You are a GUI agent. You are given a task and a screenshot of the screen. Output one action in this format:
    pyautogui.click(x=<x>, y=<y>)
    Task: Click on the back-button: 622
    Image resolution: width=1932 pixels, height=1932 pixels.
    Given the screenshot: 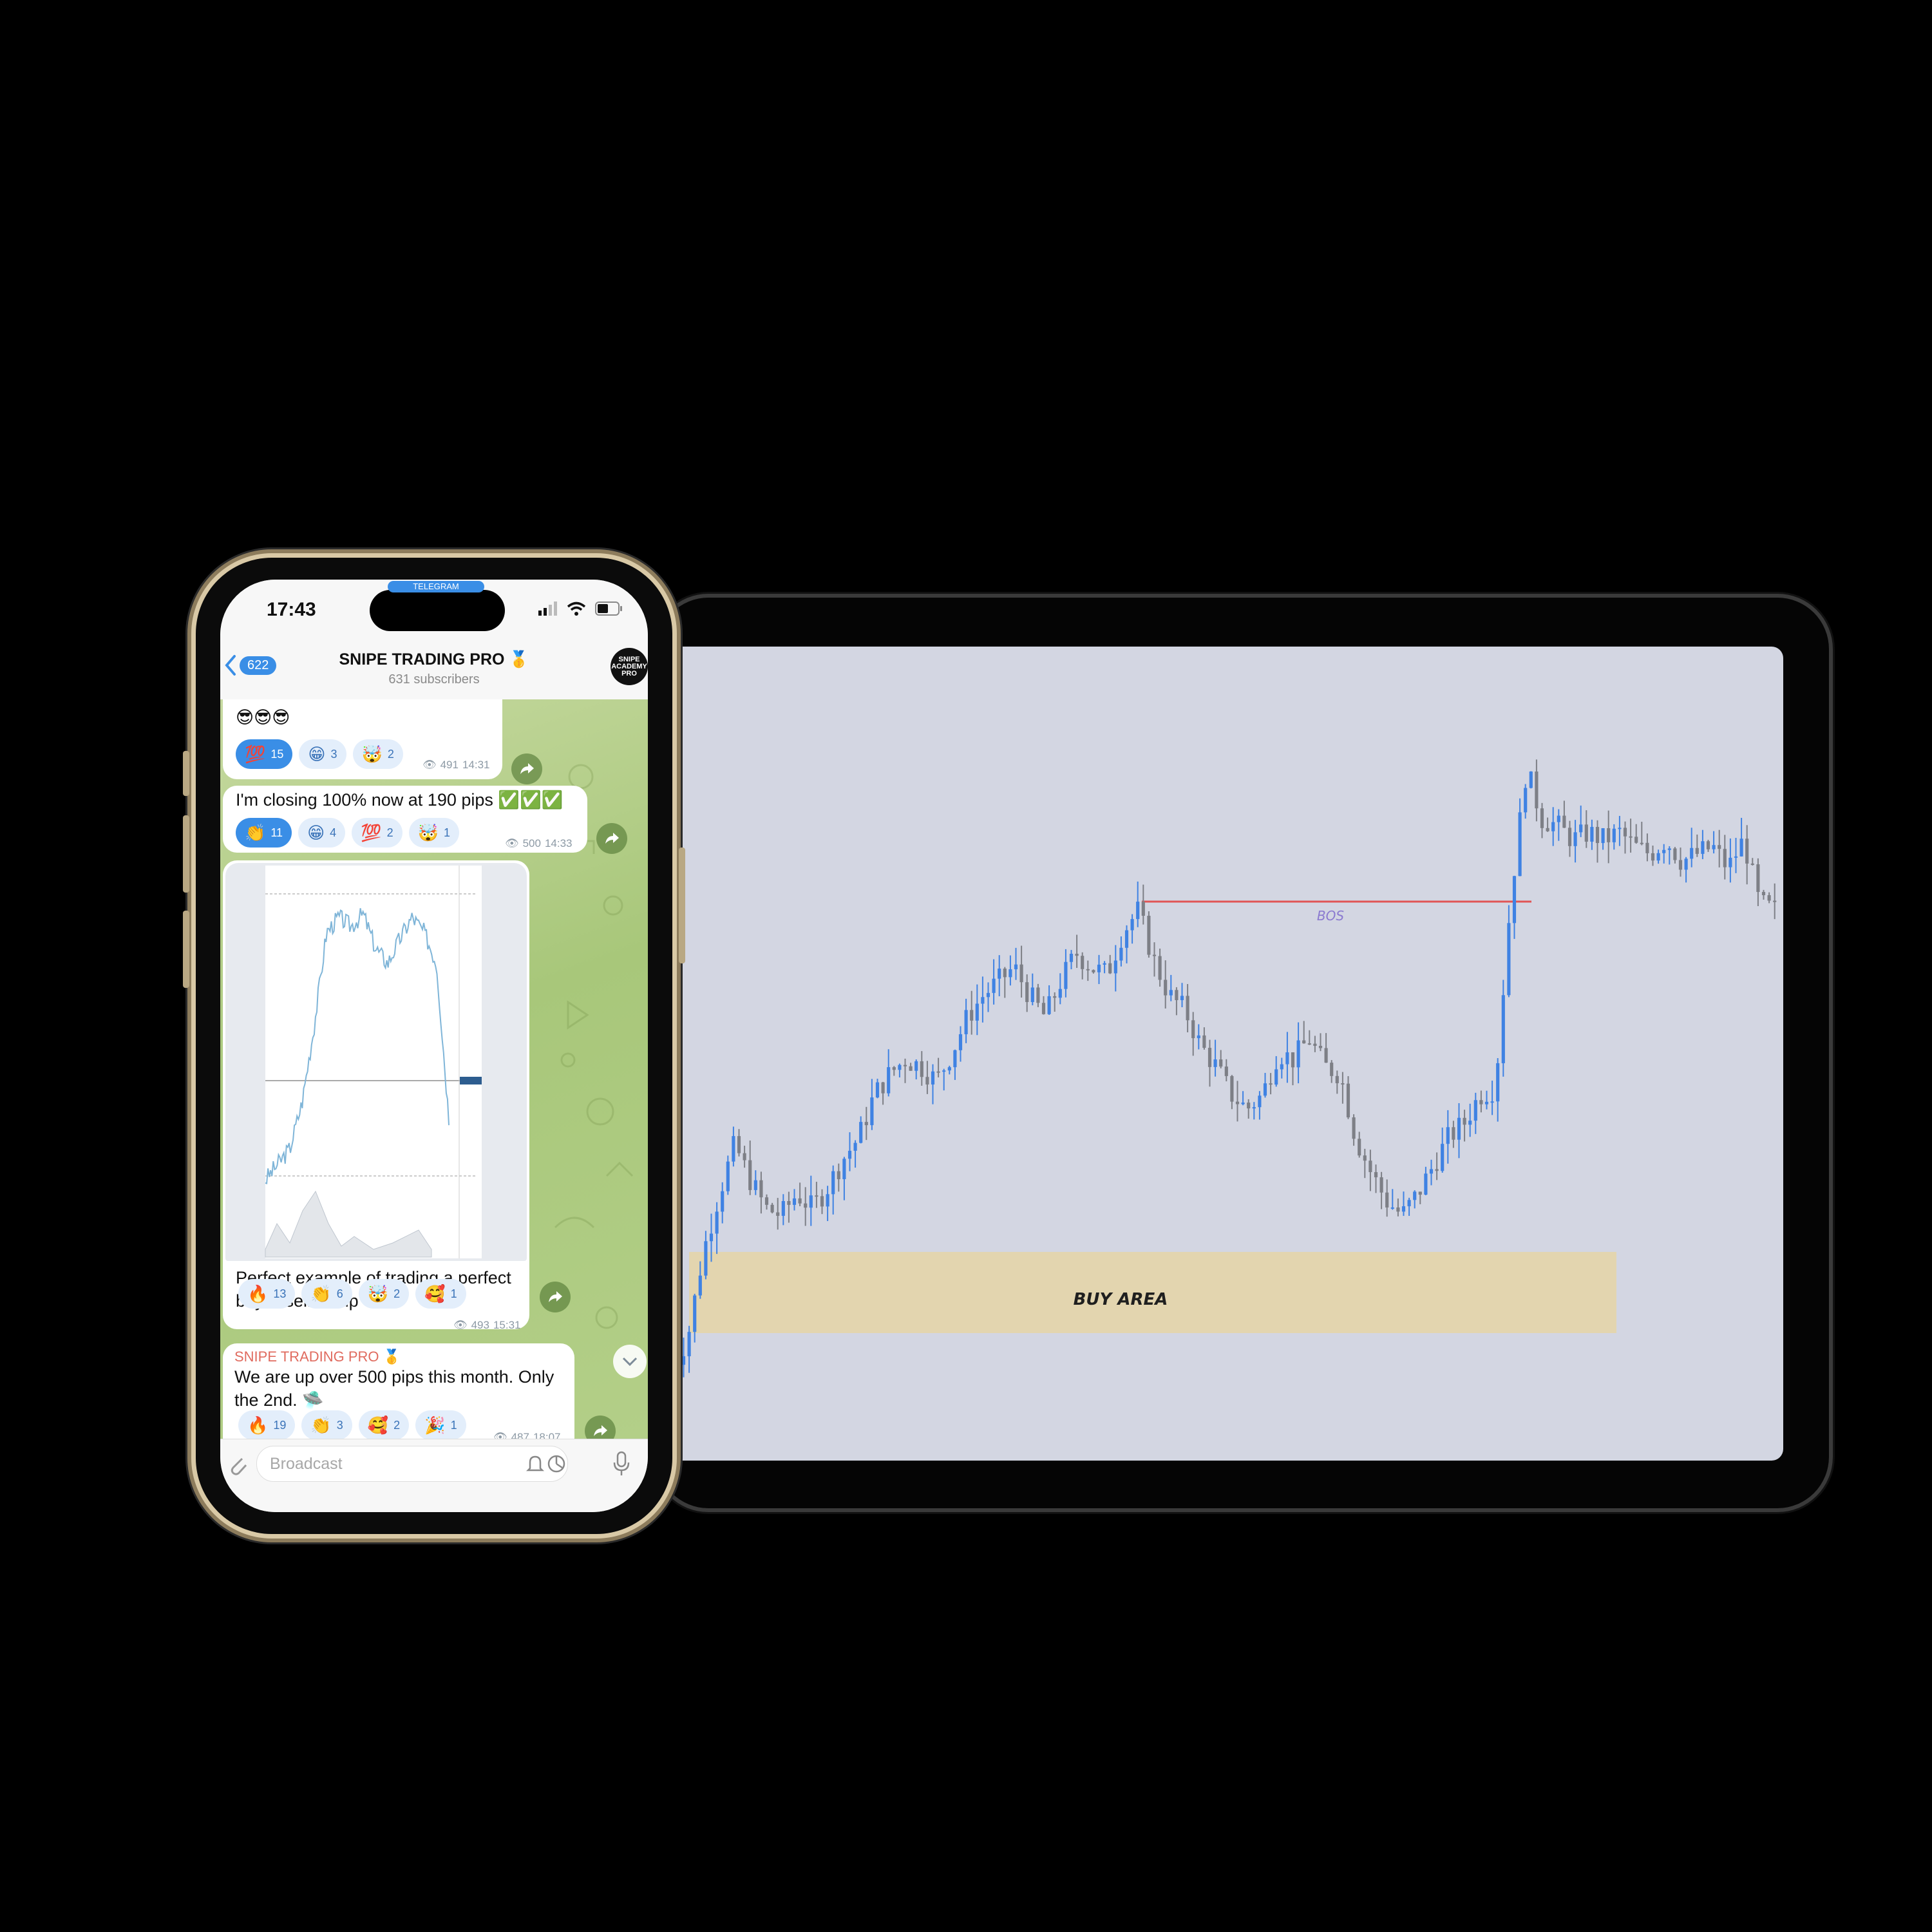 What is the action you would take?
    pyautogui.click(x=250, y=665)
    